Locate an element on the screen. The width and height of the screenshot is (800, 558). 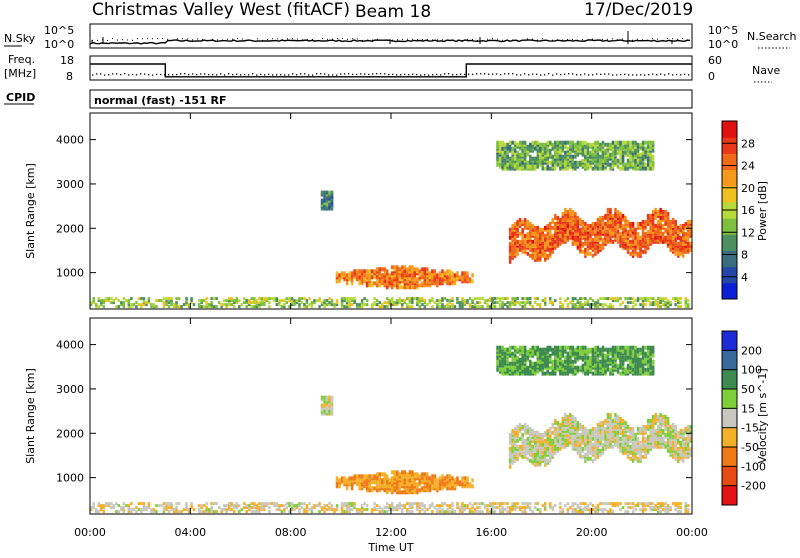
power-y-label: Slant Range [km] is located at coordinates (30, 211).